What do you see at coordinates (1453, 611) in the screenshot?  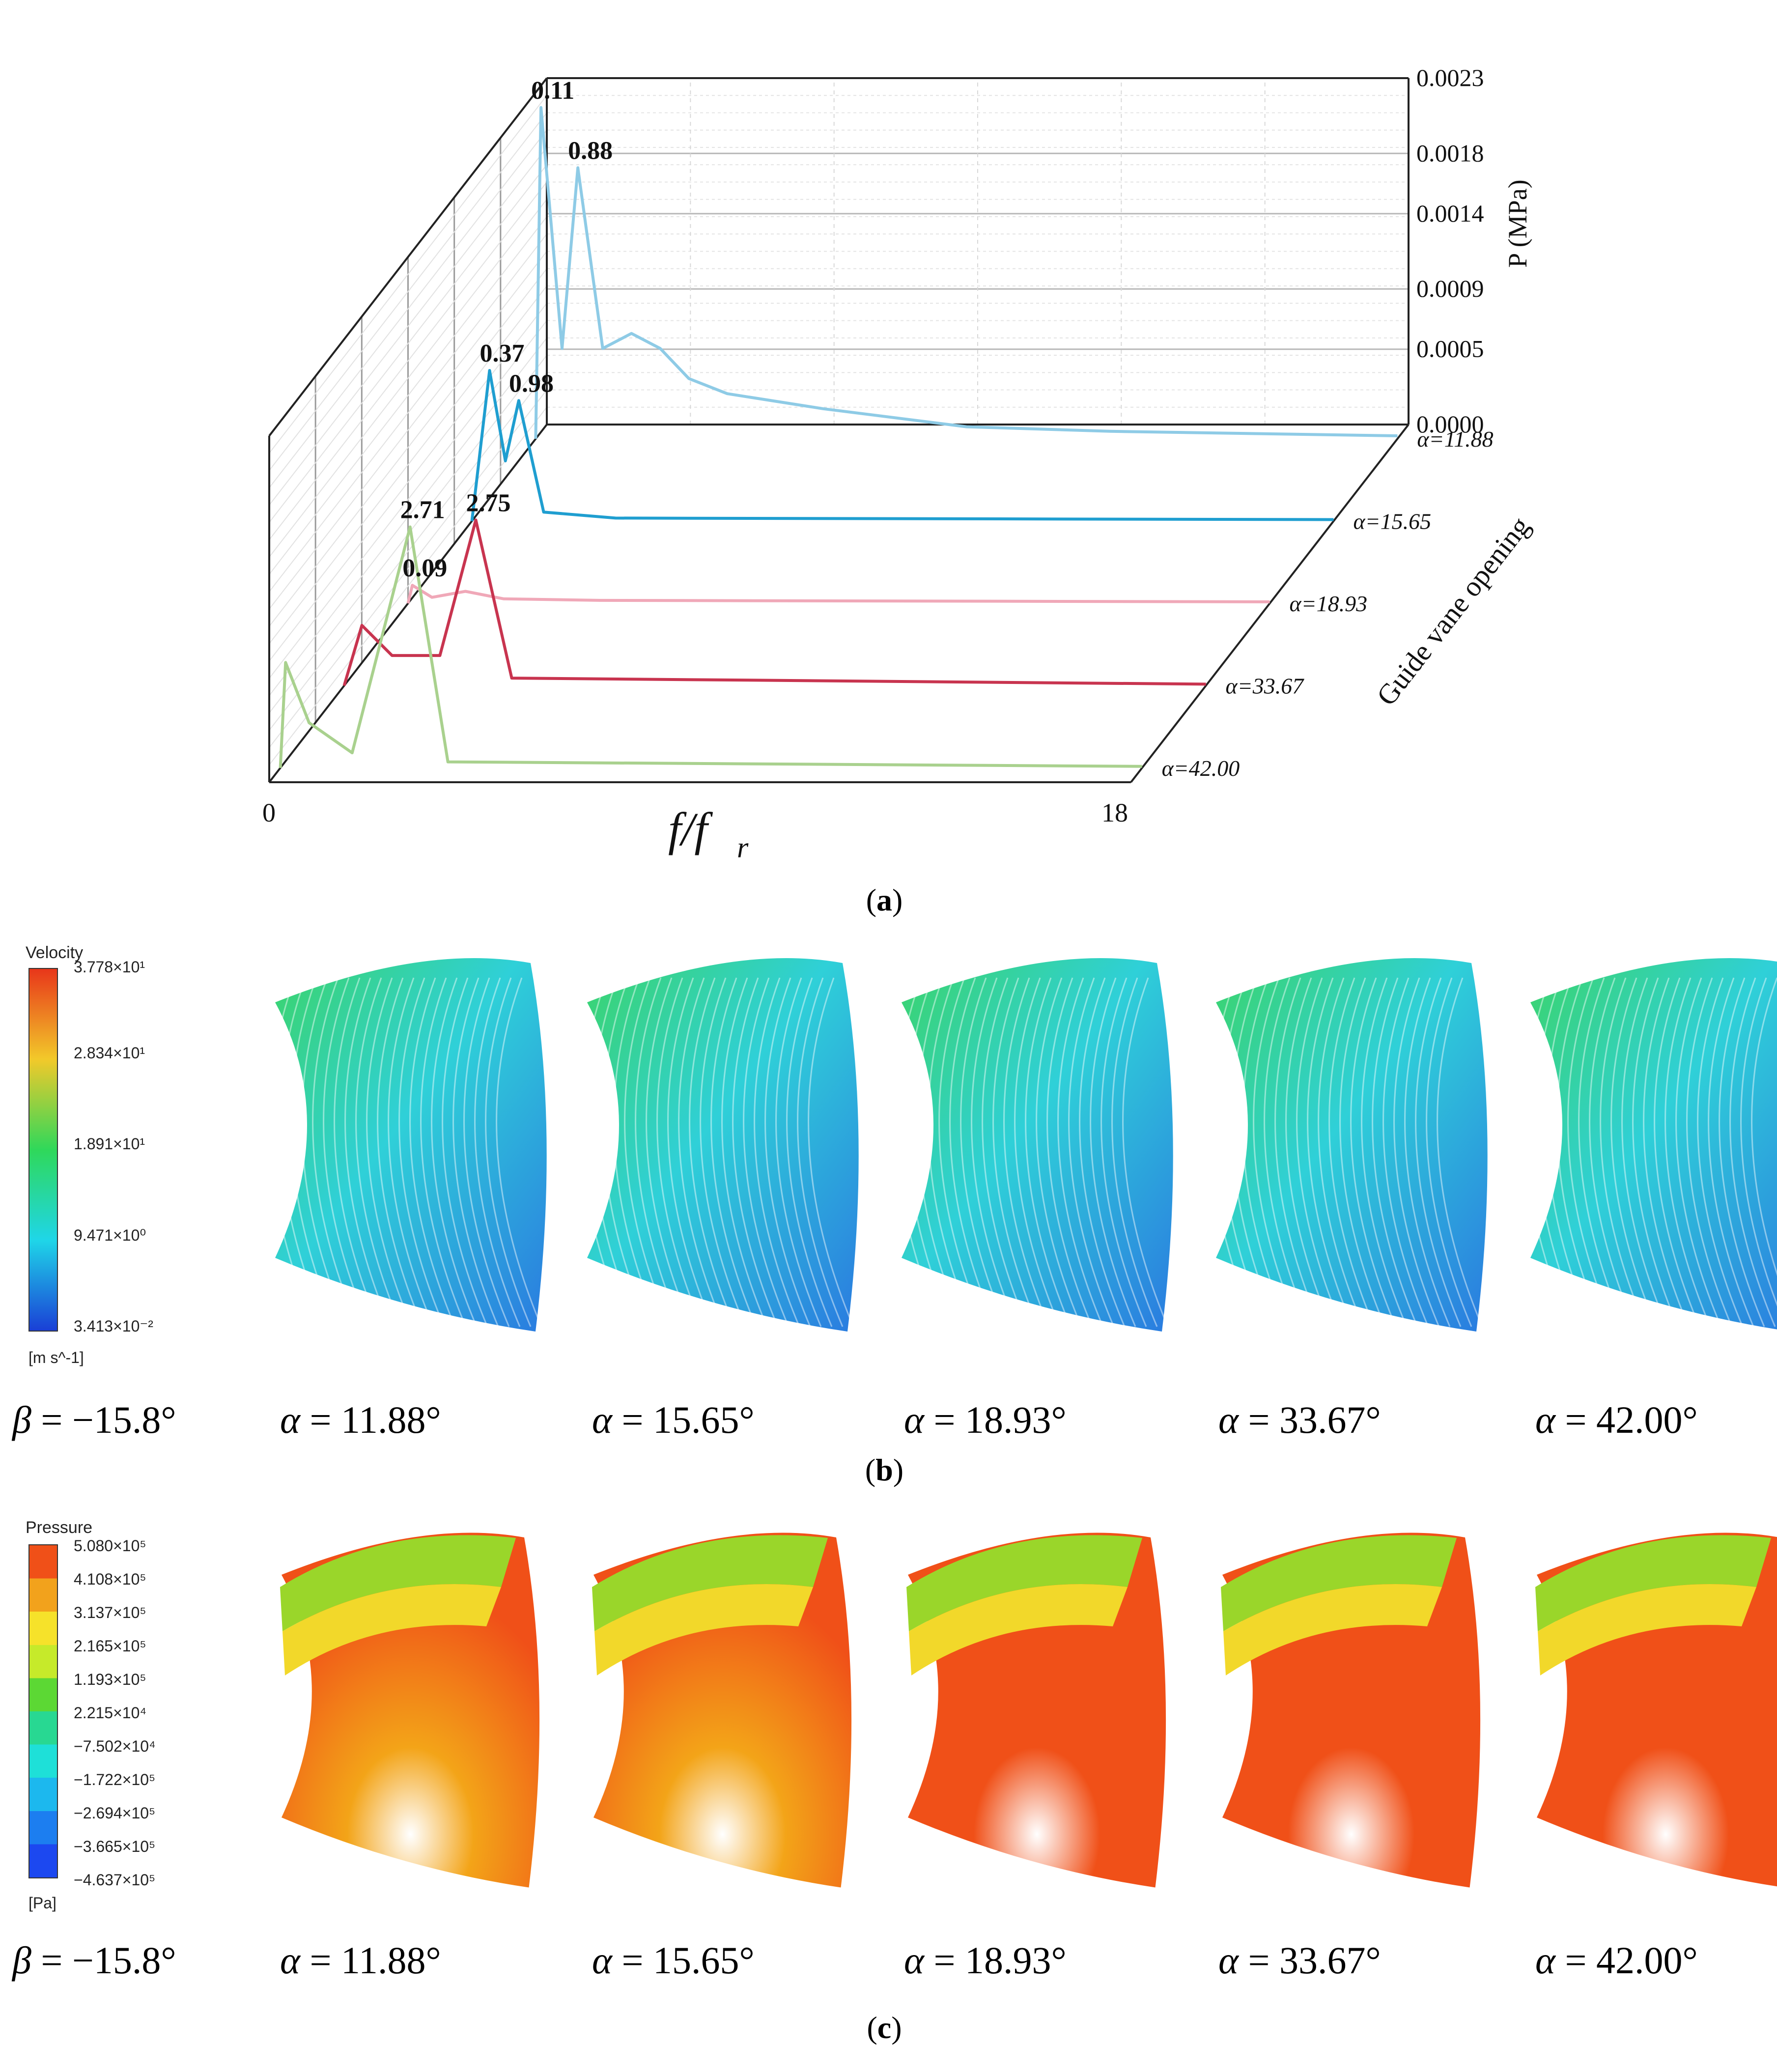 I see `depth-axis-label: Guide vane opening` at bounding box center [1453, 611].